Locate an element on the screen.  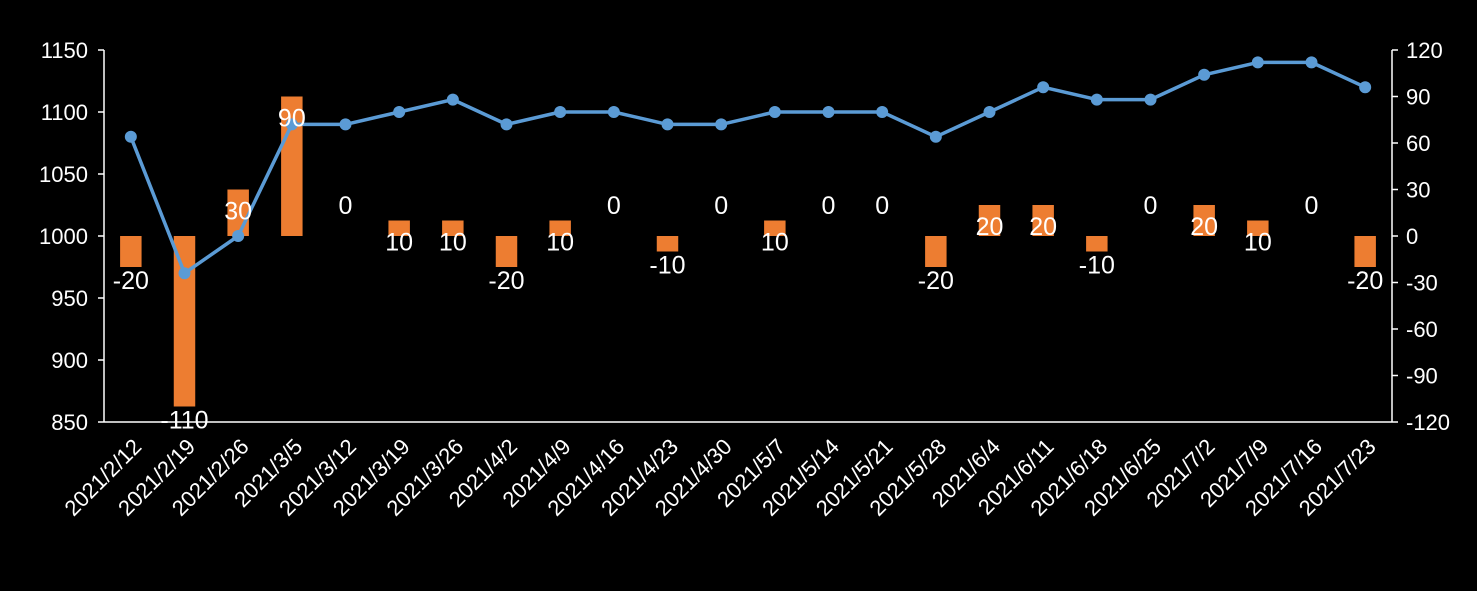
right-axis-tick-label: -30 is located at coordinates (1422, 283).